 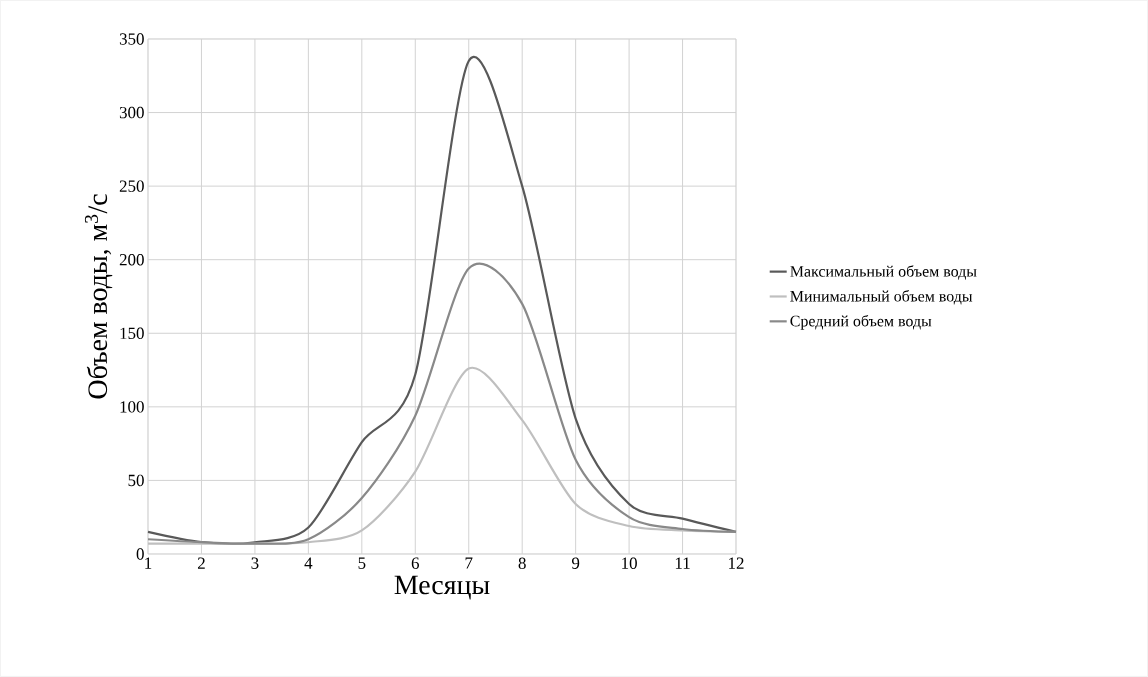 I want to click on x-tick-label: 1, so click(x=148, y=563).